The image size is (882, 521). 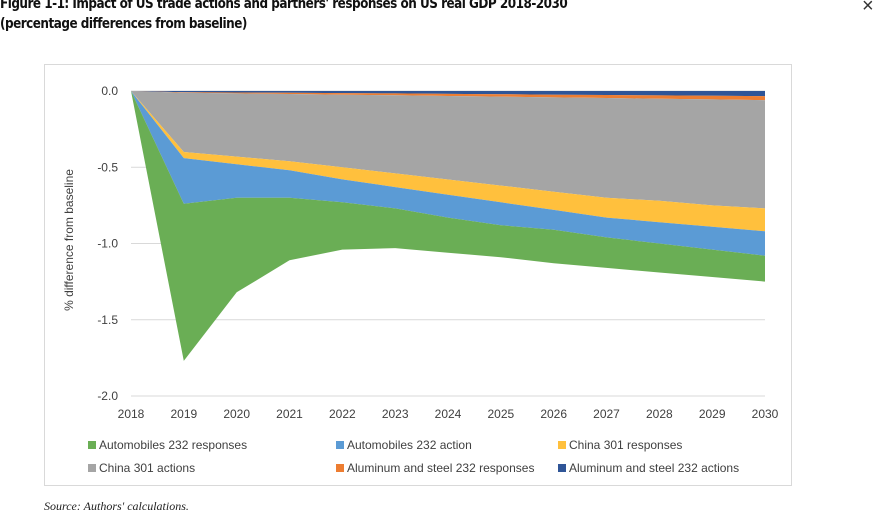 I want to click on area-aluminum-and-steel-232-actions, so click(x=448, y=94).